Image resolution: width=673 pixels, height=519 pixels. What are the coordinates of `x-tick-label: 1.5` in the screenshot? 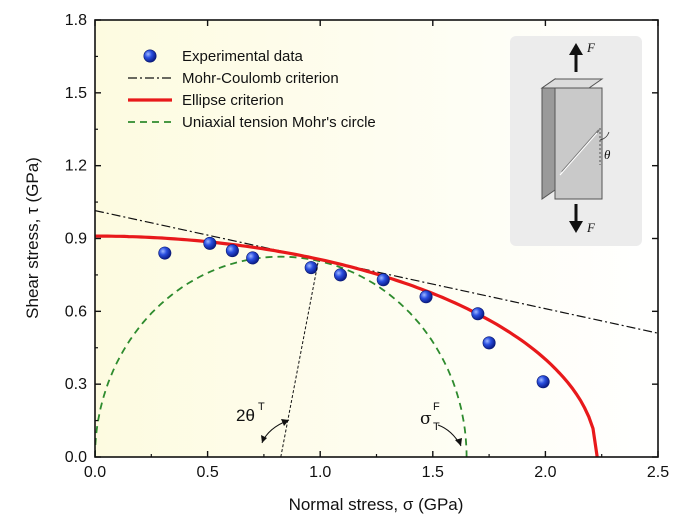 It's located at (433, 472).